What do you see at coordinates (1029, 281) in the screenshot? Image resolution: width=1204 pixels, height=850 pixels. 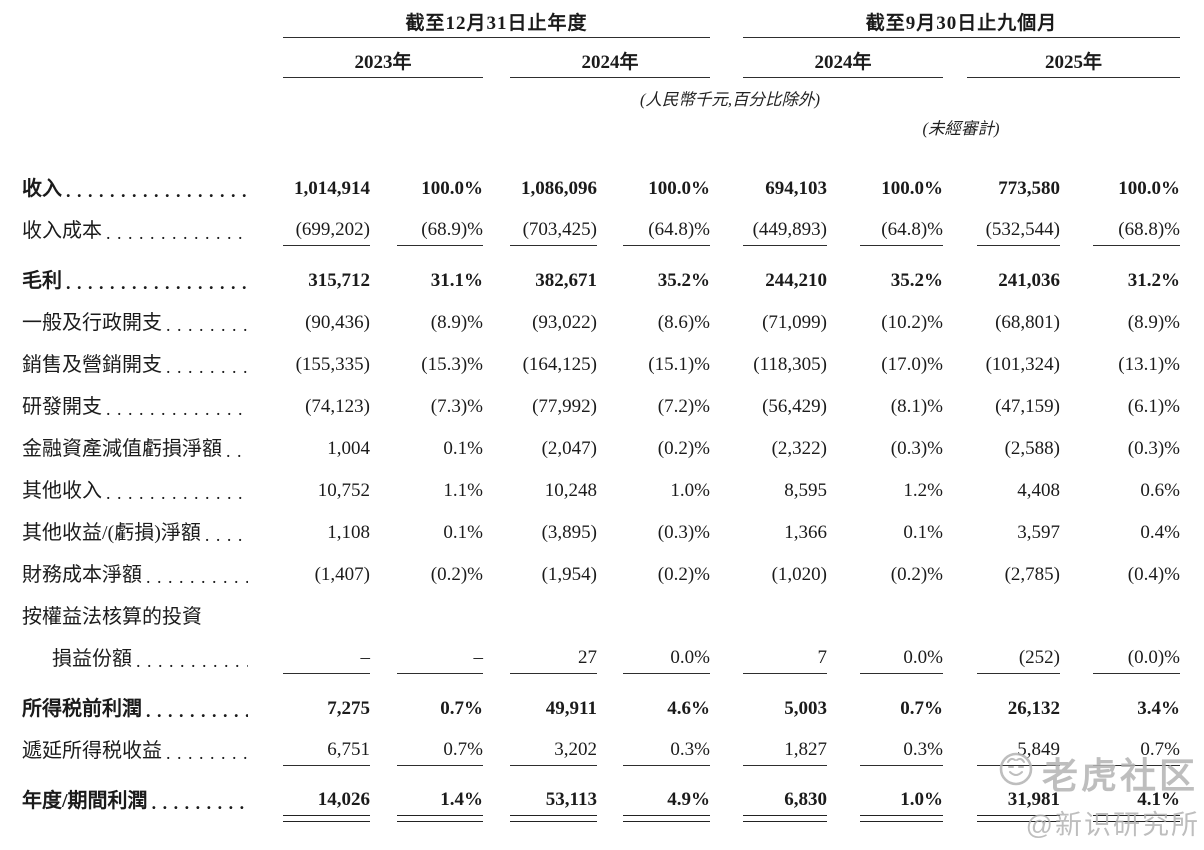 I see `amount-cell: 241,036` at bounding box center [1029, 281].